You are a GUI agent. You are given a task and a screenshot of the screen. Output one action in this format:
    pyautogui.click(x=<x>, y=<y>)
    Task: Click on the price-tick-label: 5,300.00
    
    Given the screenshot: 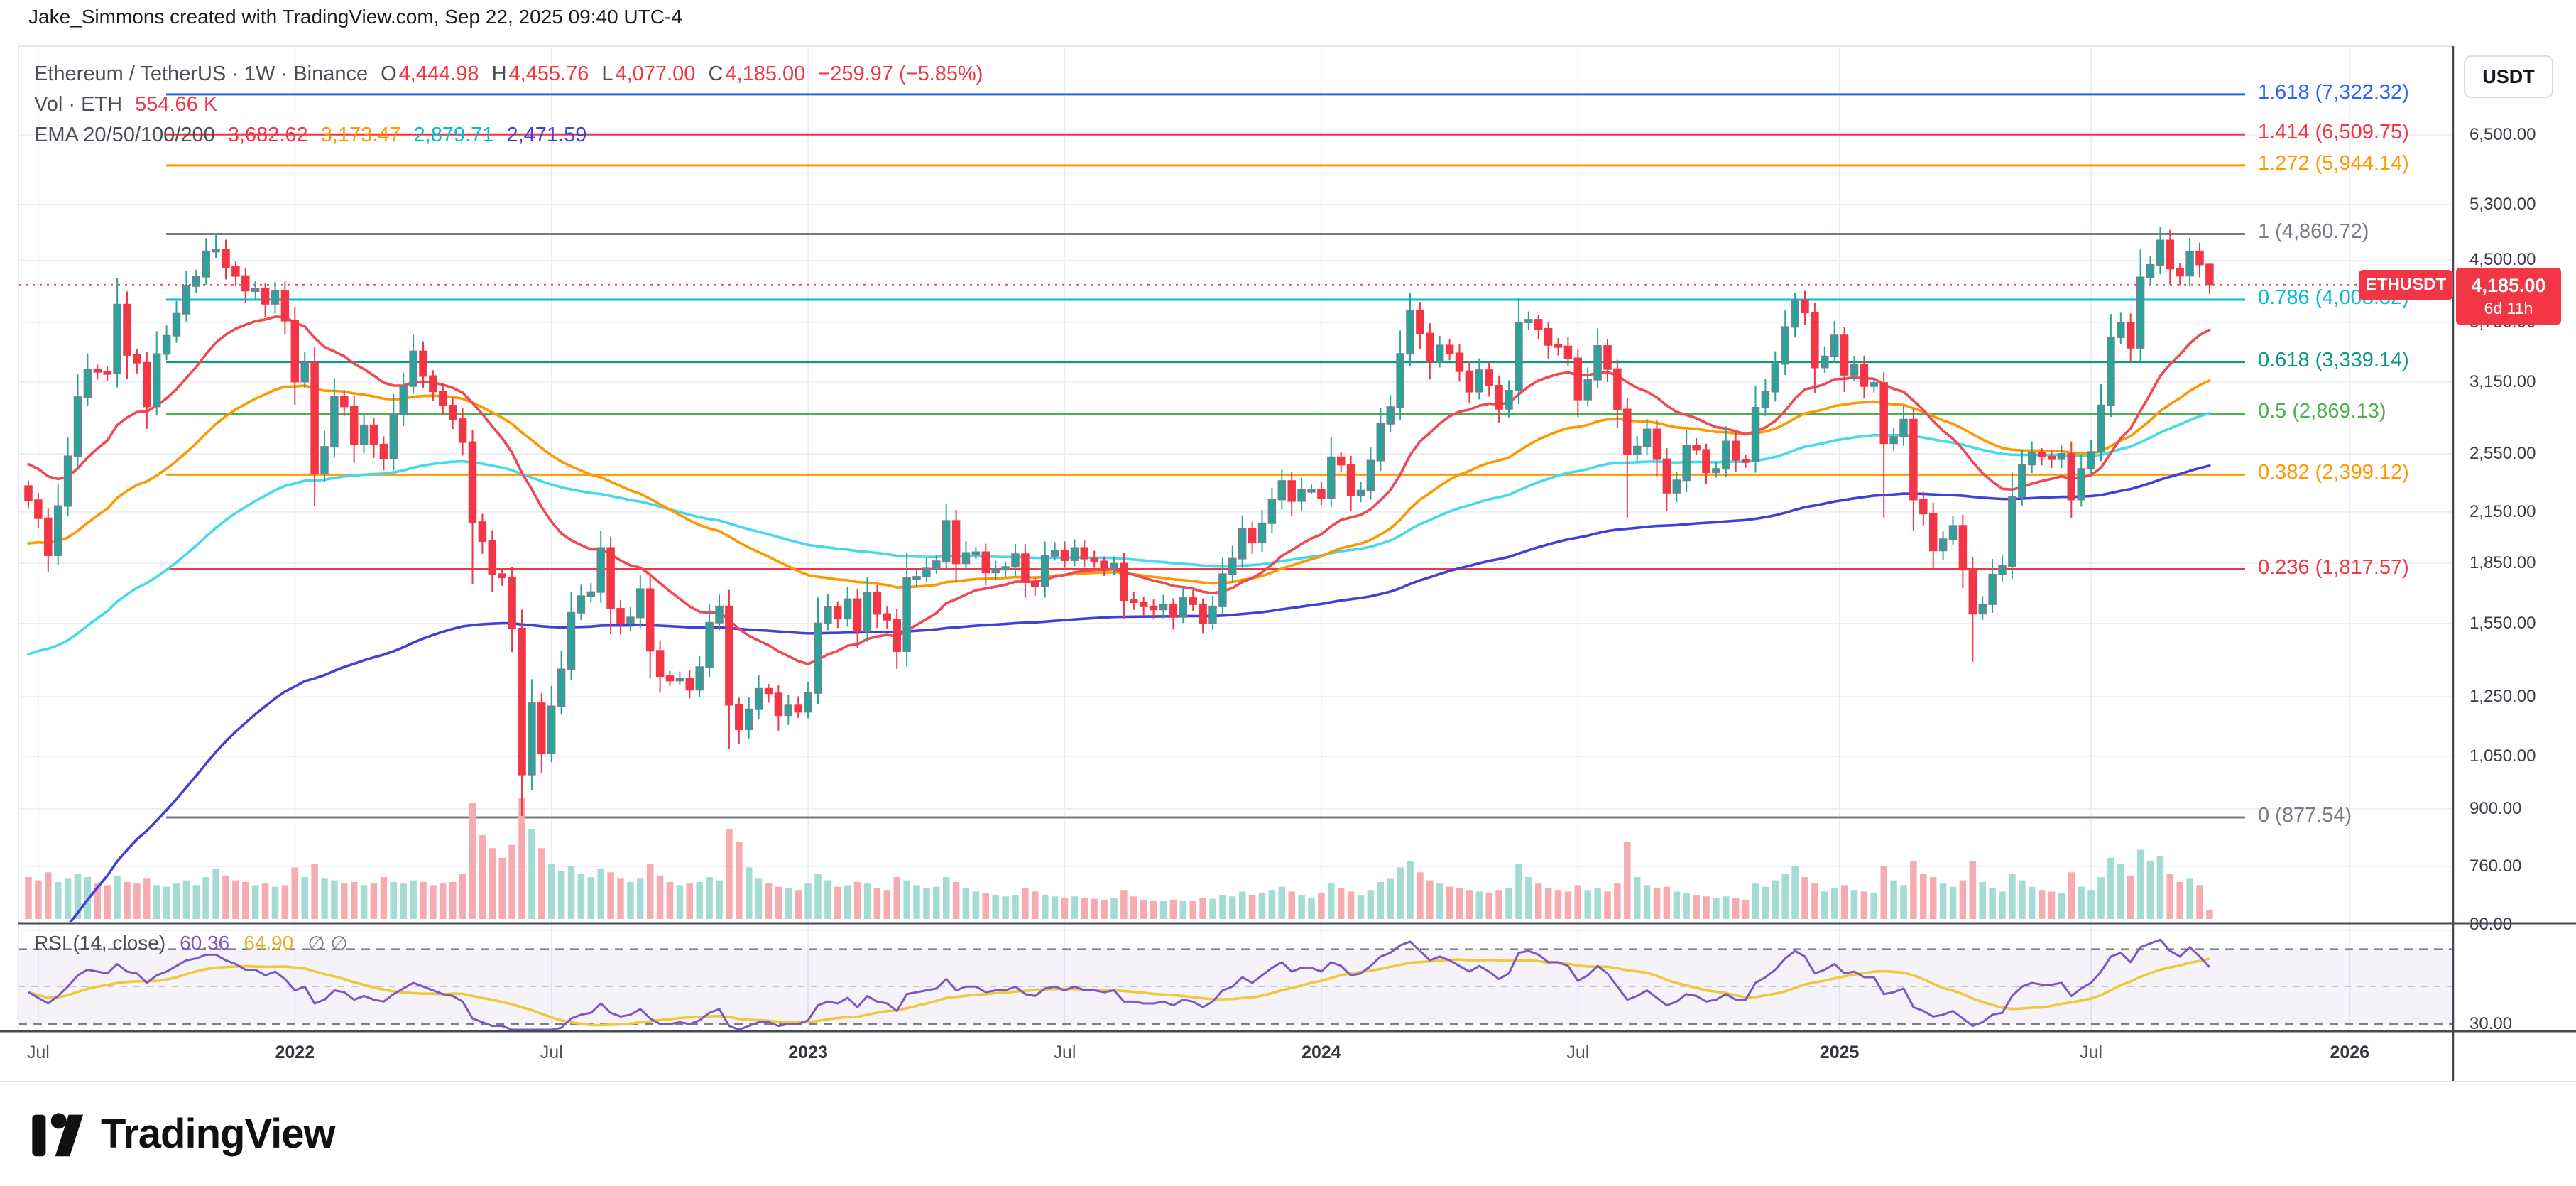 What is the action you would take?
    pyautogui.click(x=2502, y=204)
    